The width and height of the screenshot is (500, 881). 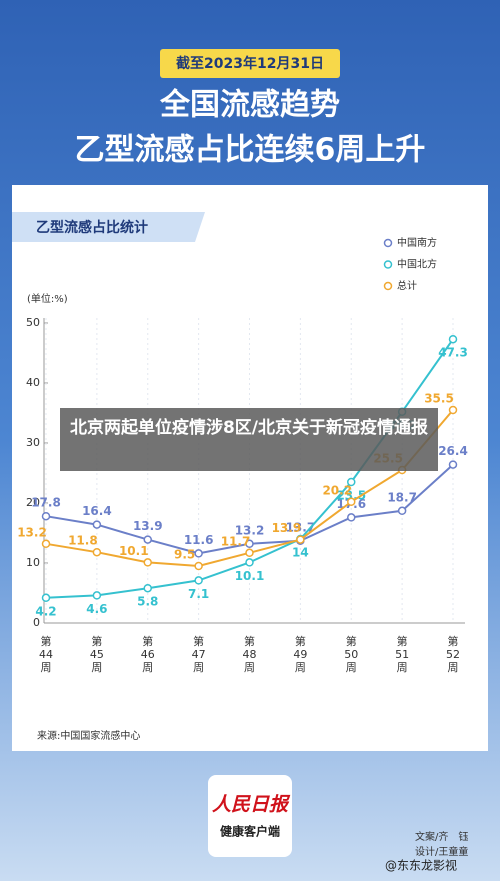 I want to click on data-label: 5.8, so click(x=147, y=602).